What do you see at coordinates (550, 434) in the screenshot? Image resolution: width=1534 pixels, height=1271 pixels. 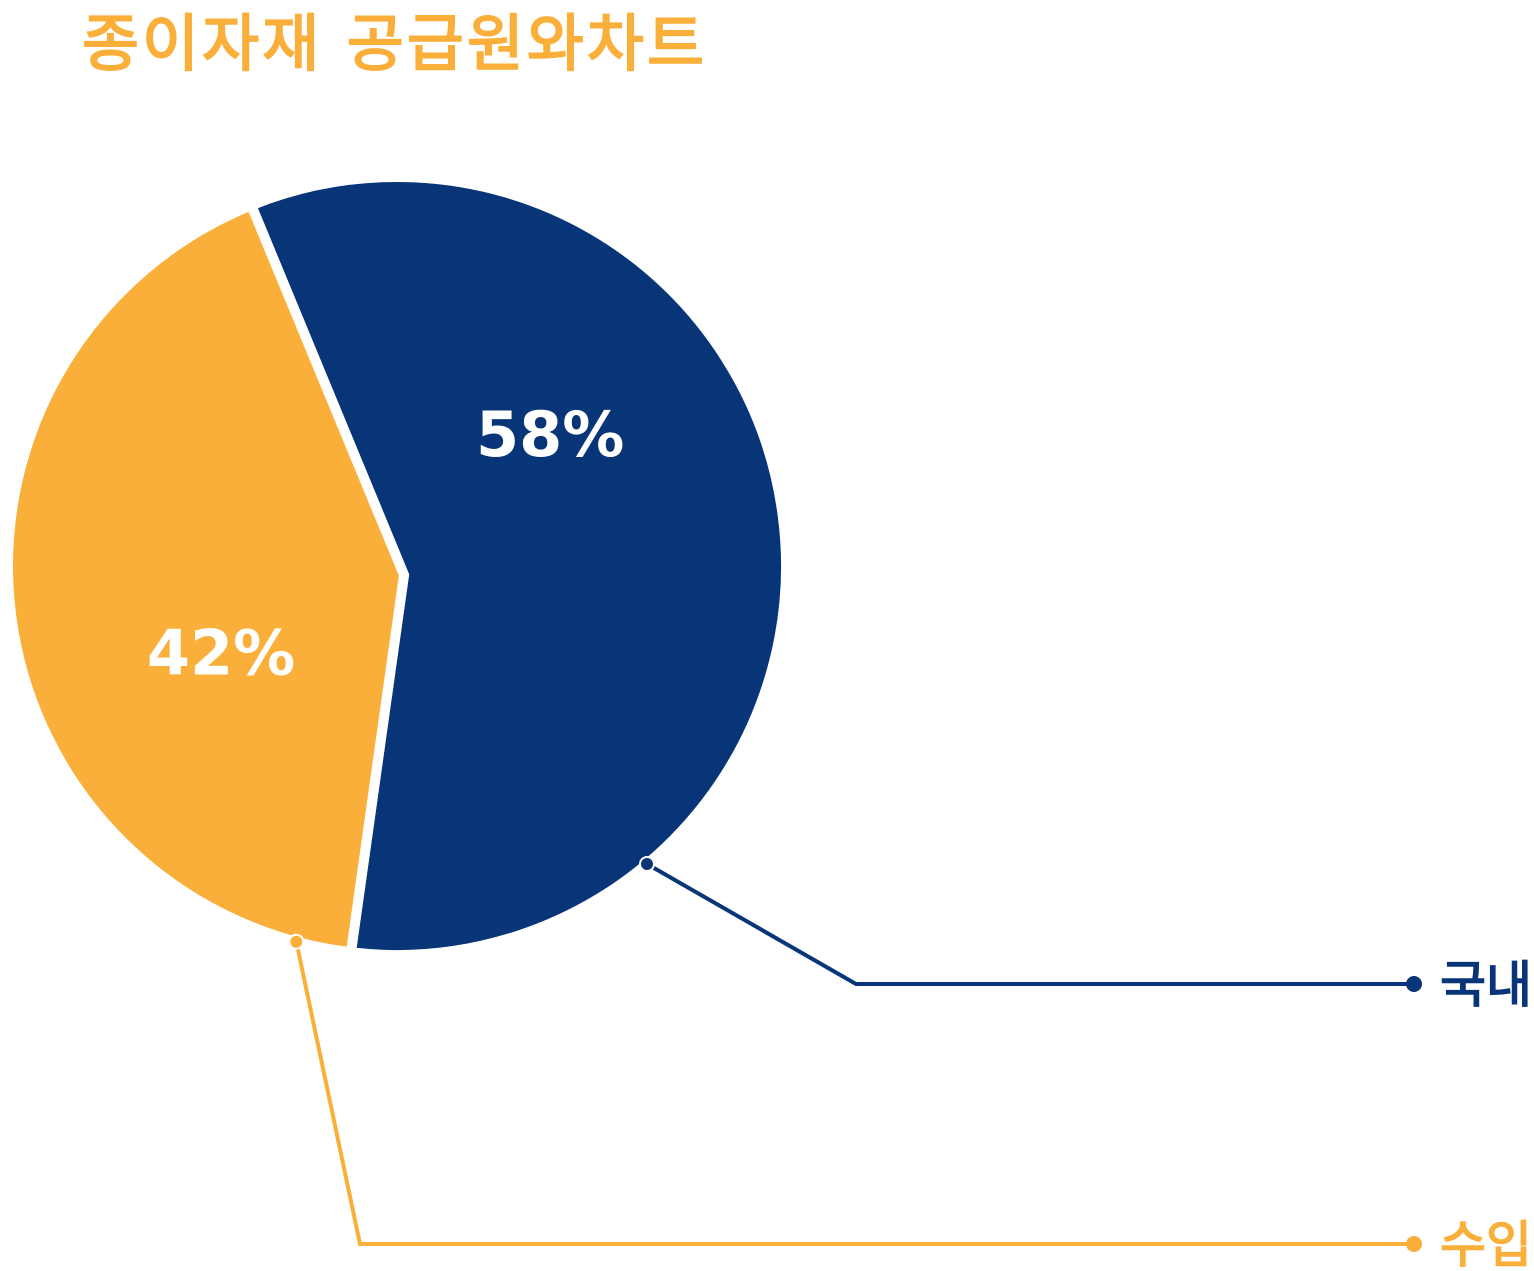 I see `slice-value-label-domestic: 58%` at bounding box center [550, 434].